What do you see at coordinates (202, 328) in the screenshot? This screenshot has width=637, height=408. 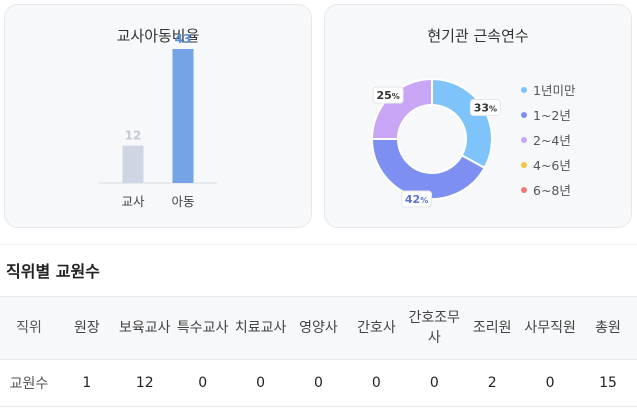 I see `table-header-cell: 특수교사` at bounding box center [202, 328].